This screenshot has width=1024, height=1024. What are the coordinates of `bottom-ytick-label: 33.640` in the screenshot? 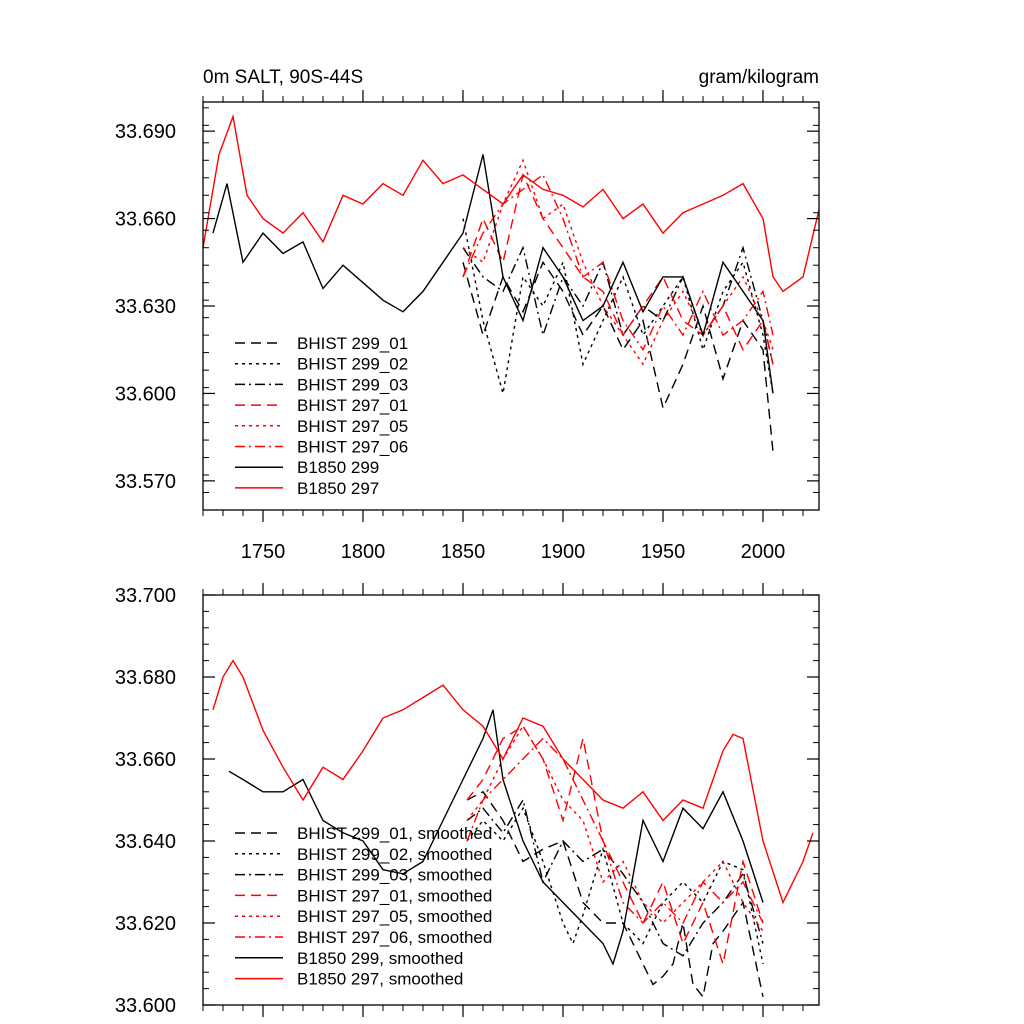 It's located at (145, 842).